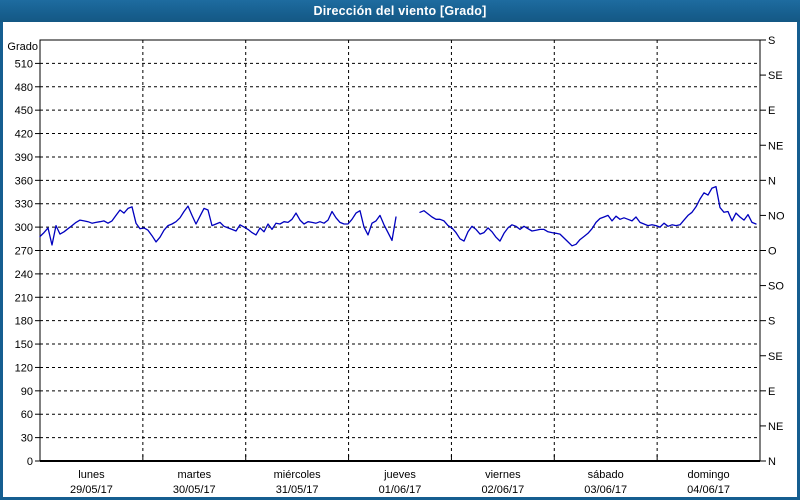 The height and width of the screenshot is (500, 800). What do you see at coordinates (24, 64) in the screenshot?
I see `y-left-tick-label: 510` at bounding box center [24, 64].